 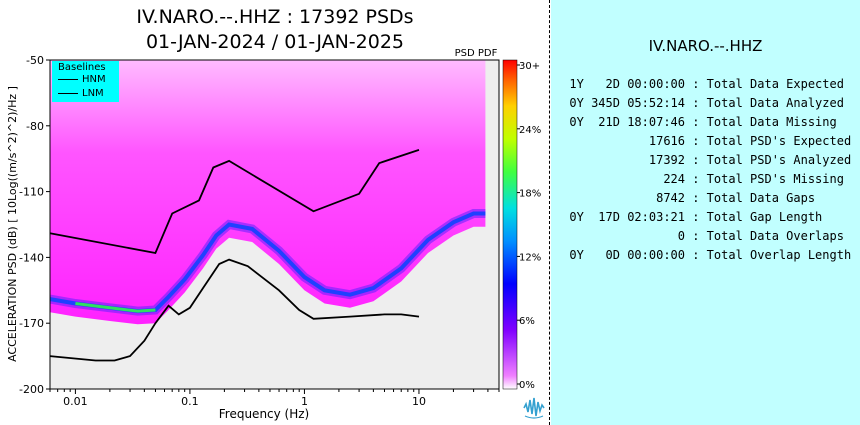 What do you see at coordinates (530, 194) in the screenshot?
I see `colorbar-tick-label: 18%` at bounding box center [530, 194].